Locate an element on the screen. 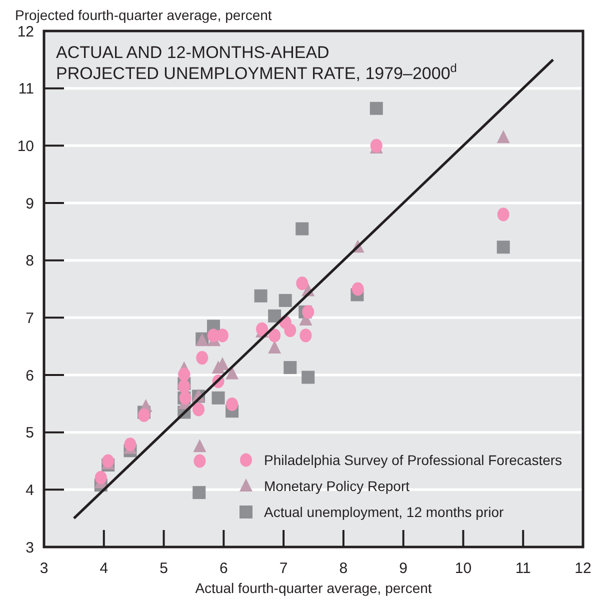 Image resolution: width=605 pixels, height=603 pixels. text: ACTUAL AND 12-MONTHS-AHEAD PROJECTED UNEMPLOYMENT RATE, 1979–2000$^{d}$ is located at coordinates (256, 63).